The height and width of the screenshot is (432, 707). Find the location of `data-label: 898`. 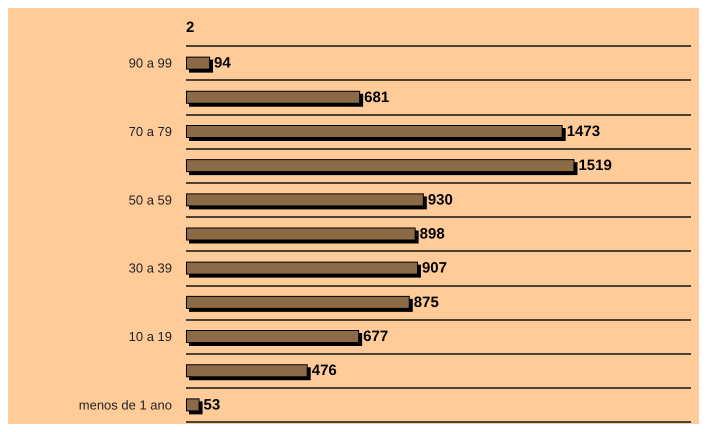

data-label: 898 is located at coordinates (432, 234).